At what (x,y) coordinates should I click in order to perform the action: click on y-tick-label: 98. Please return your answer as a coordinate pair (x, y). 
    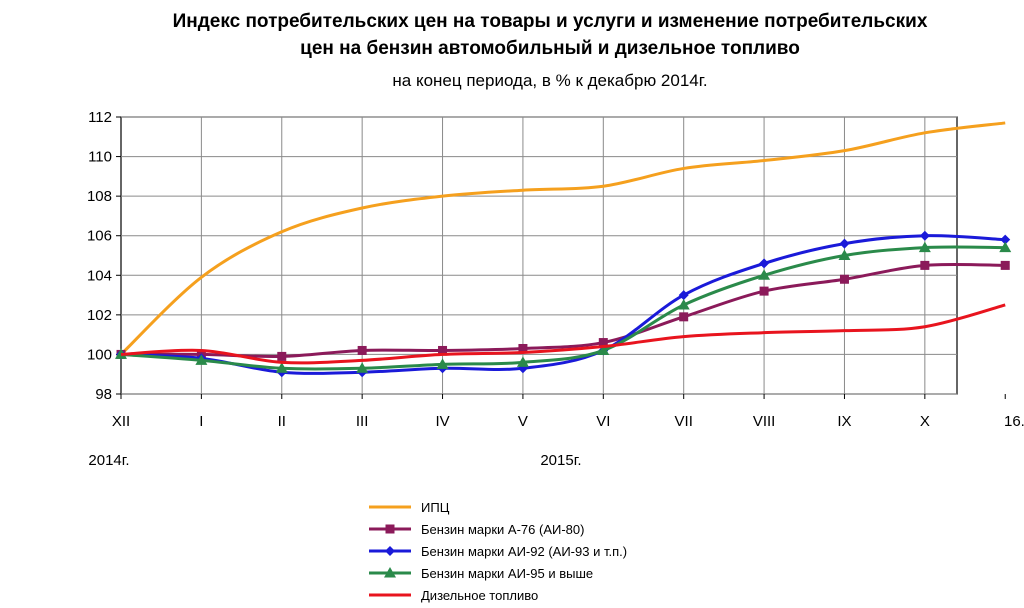
    Looking at the image, I should click on (103, 394).